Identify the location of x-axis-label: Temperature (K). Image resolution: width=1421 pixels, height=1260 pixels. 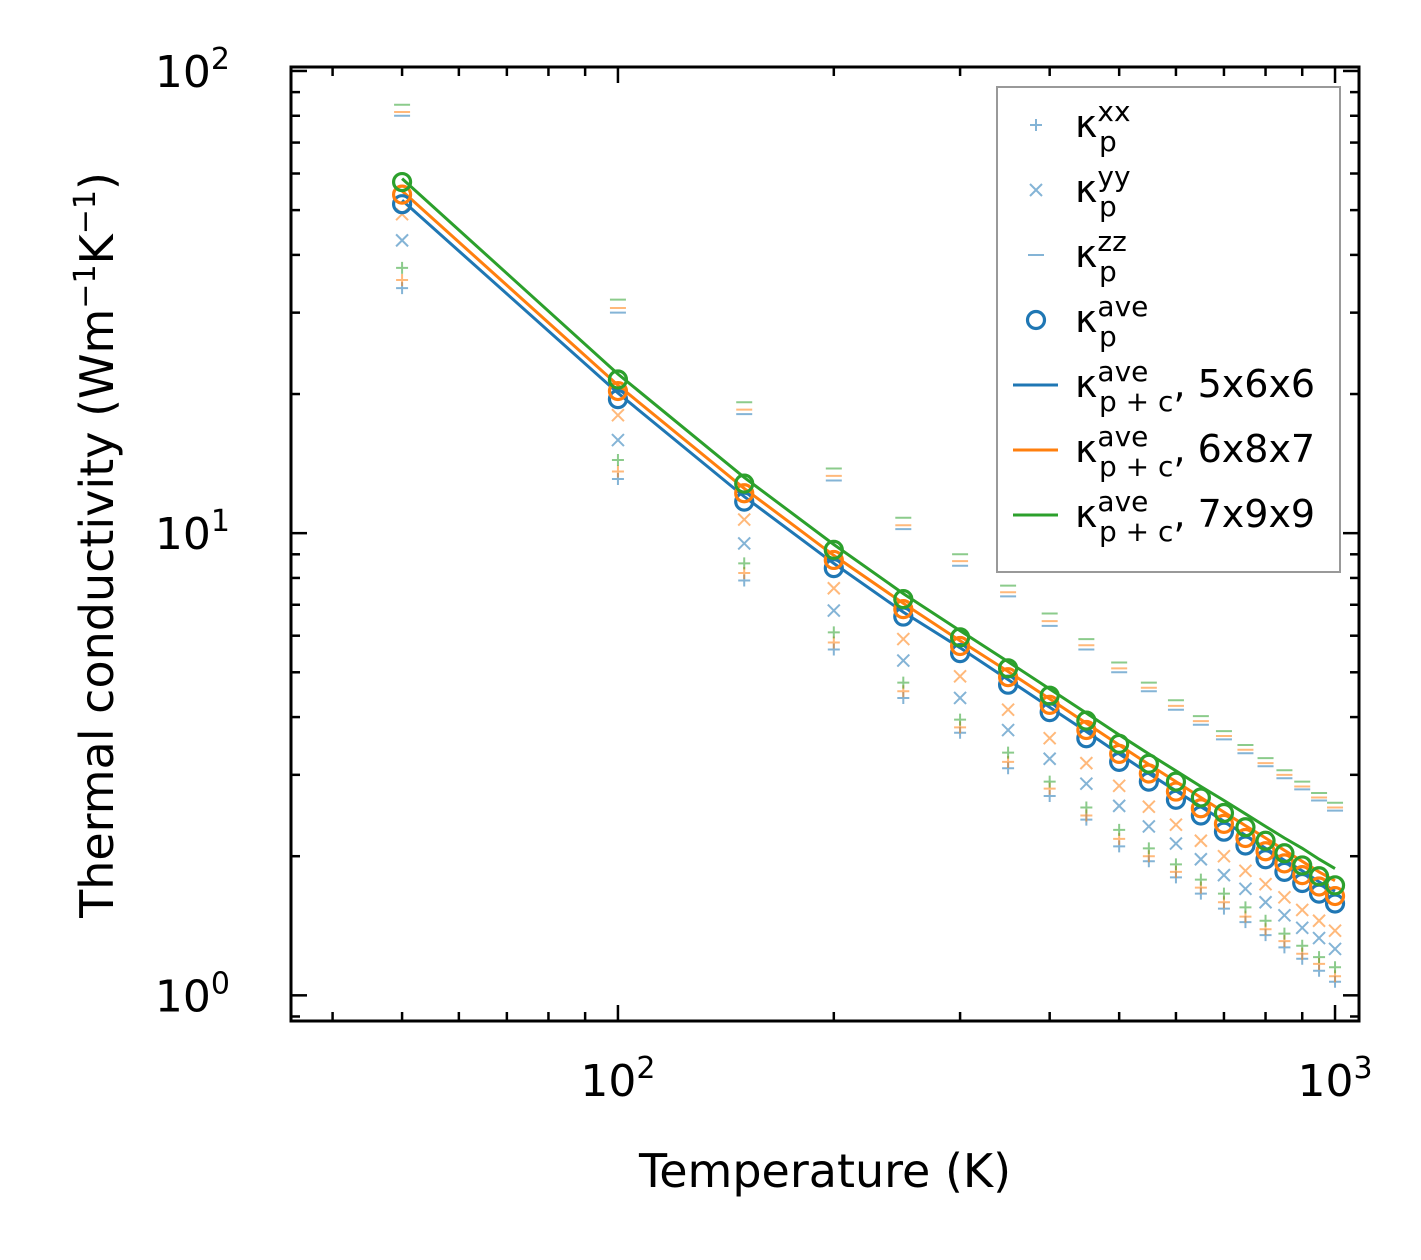
(824, 1171).